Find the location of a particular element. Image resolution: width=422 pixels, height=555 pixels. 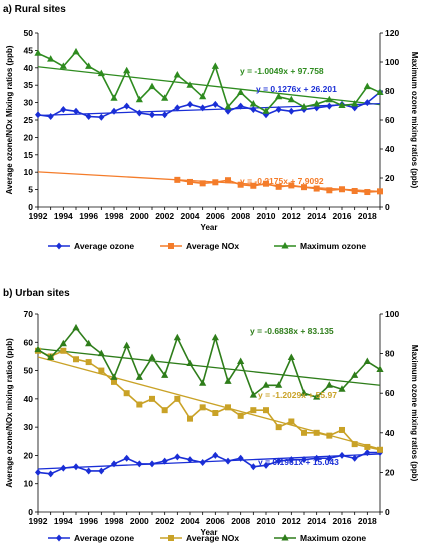

trendline-equation: y = 0.1961x + 15.043 is located at coordinates (298, 462).